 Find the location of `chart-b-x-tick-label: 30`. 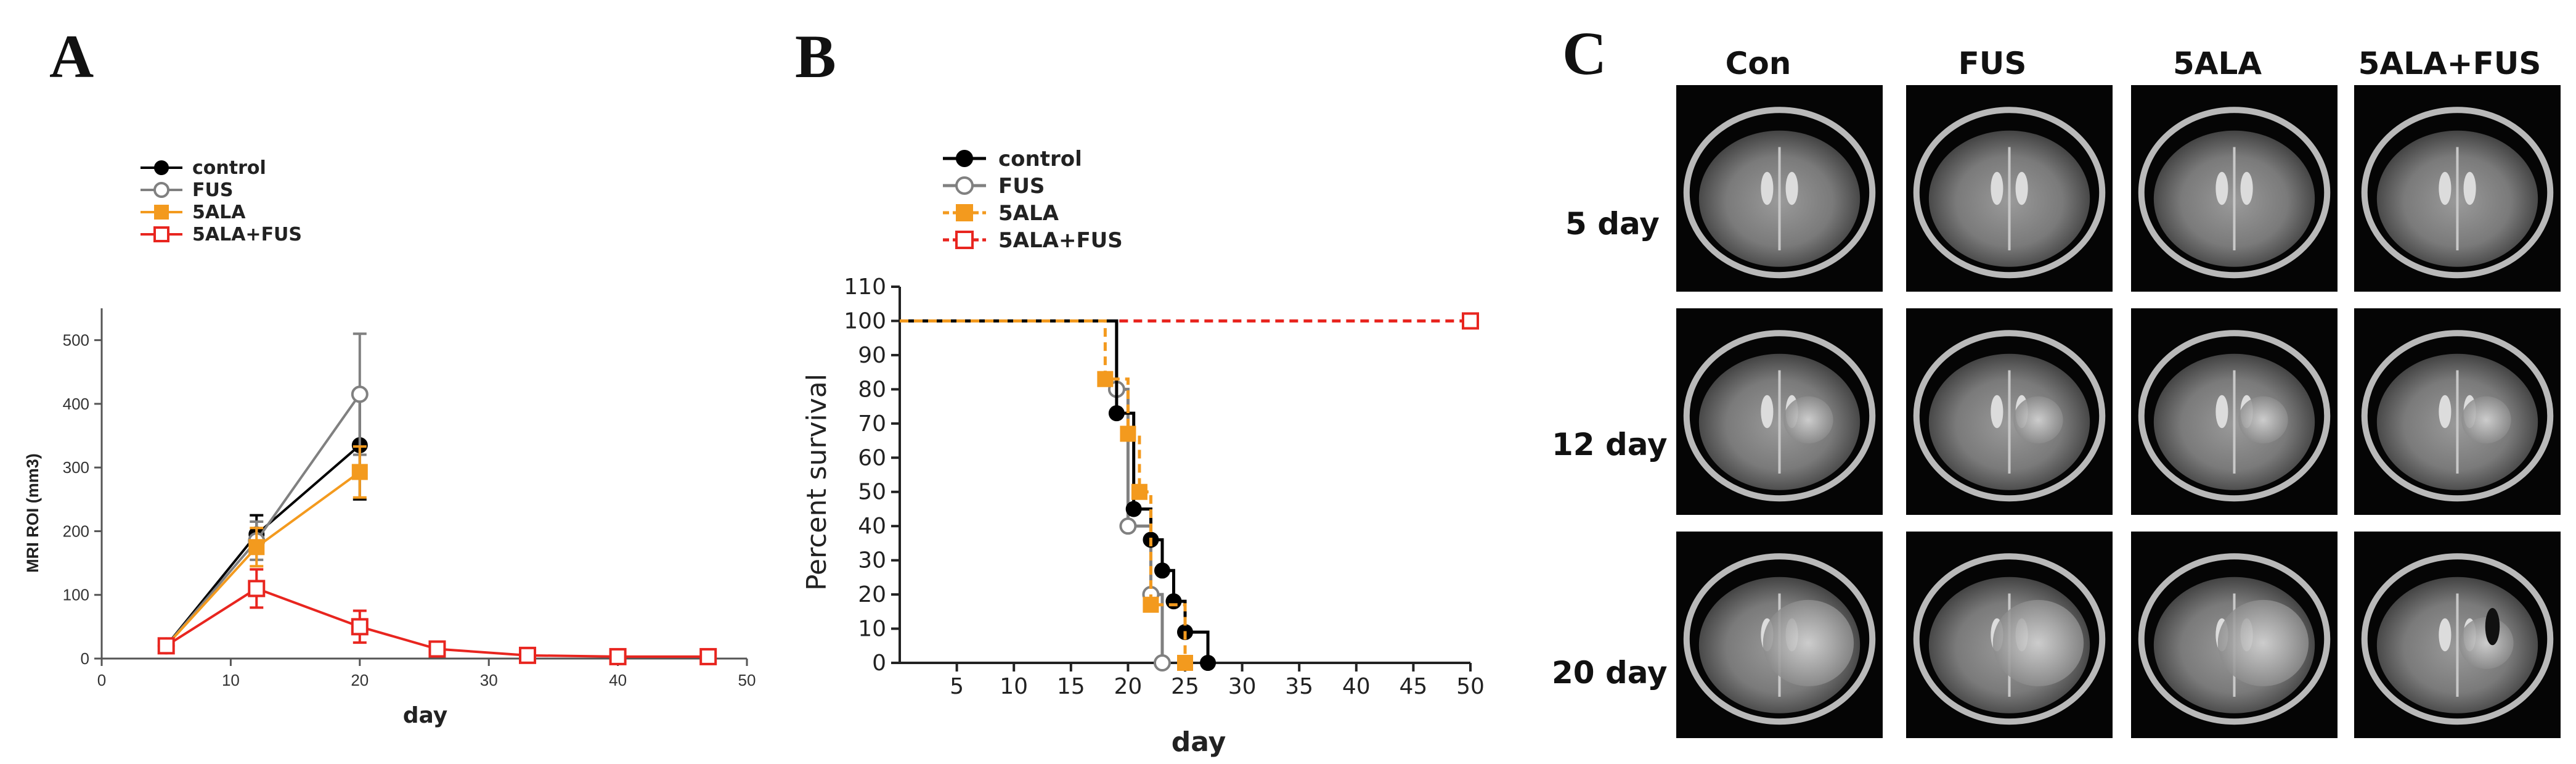

chart-b-x-tick-label: 30 is located at coordinates (1242, 686).